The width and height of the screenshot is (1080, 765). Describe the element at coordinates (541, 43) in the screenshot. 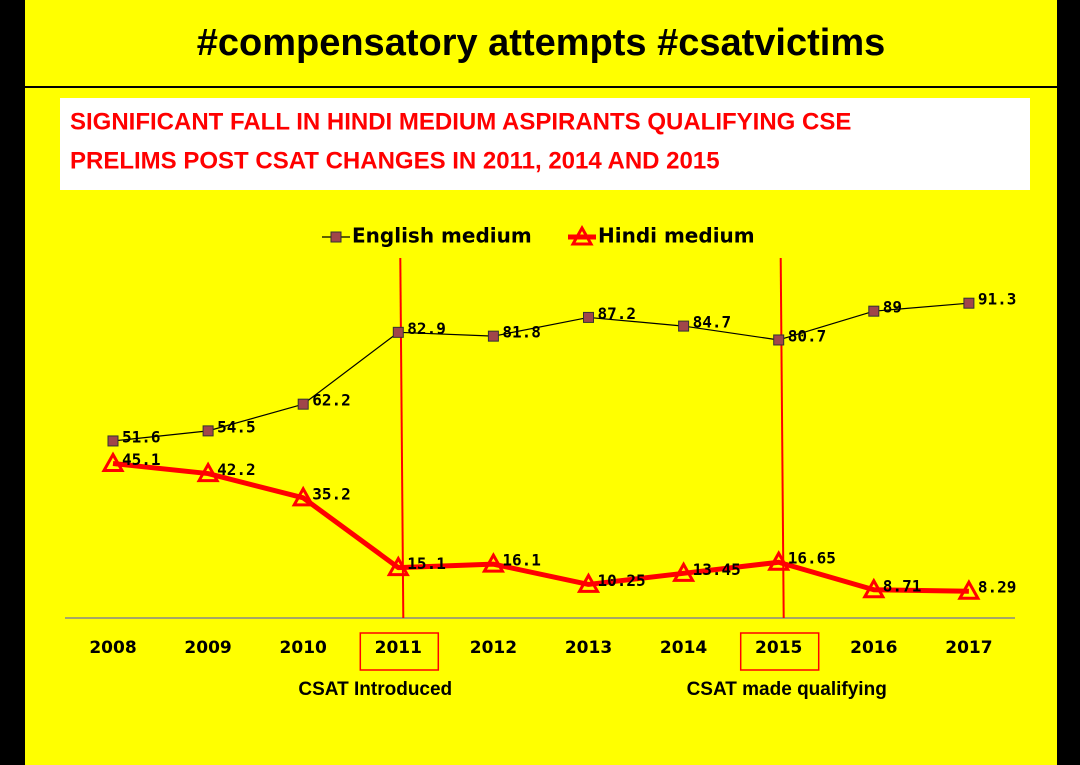

I see `header: #compensatory attempts #csatvictims` at that location.